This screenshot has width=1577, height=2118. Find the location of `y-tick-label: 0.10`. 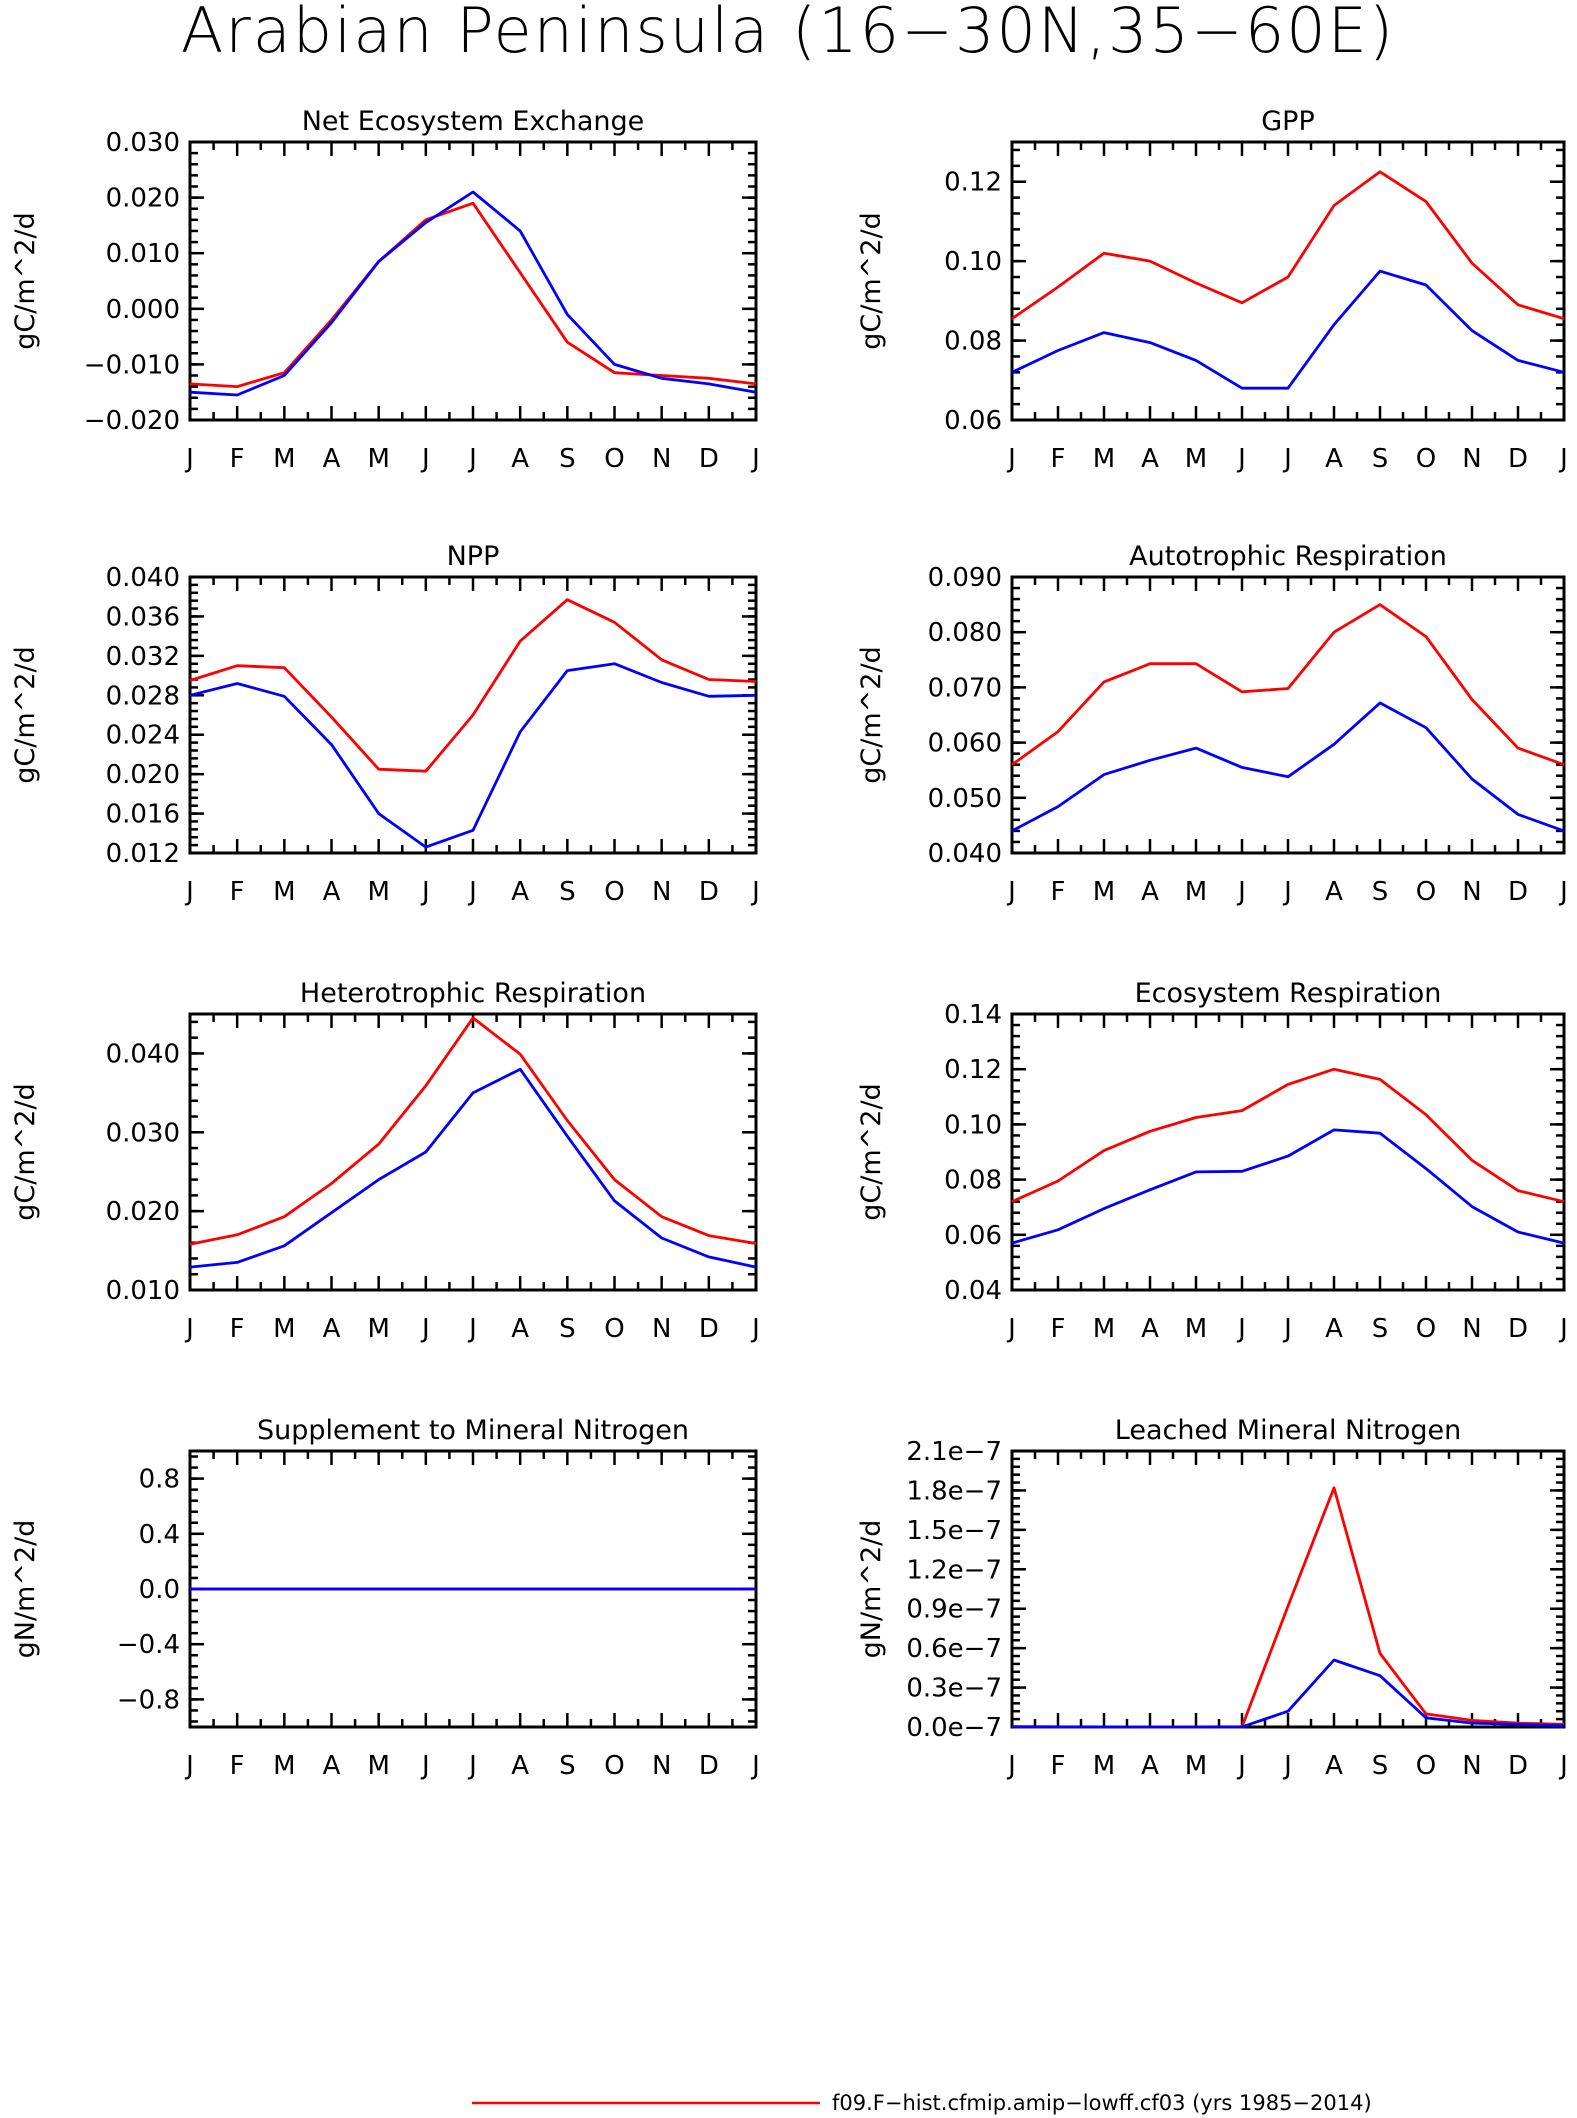

y-tick-label: 0.10 is located at coordinates (973, 1125).